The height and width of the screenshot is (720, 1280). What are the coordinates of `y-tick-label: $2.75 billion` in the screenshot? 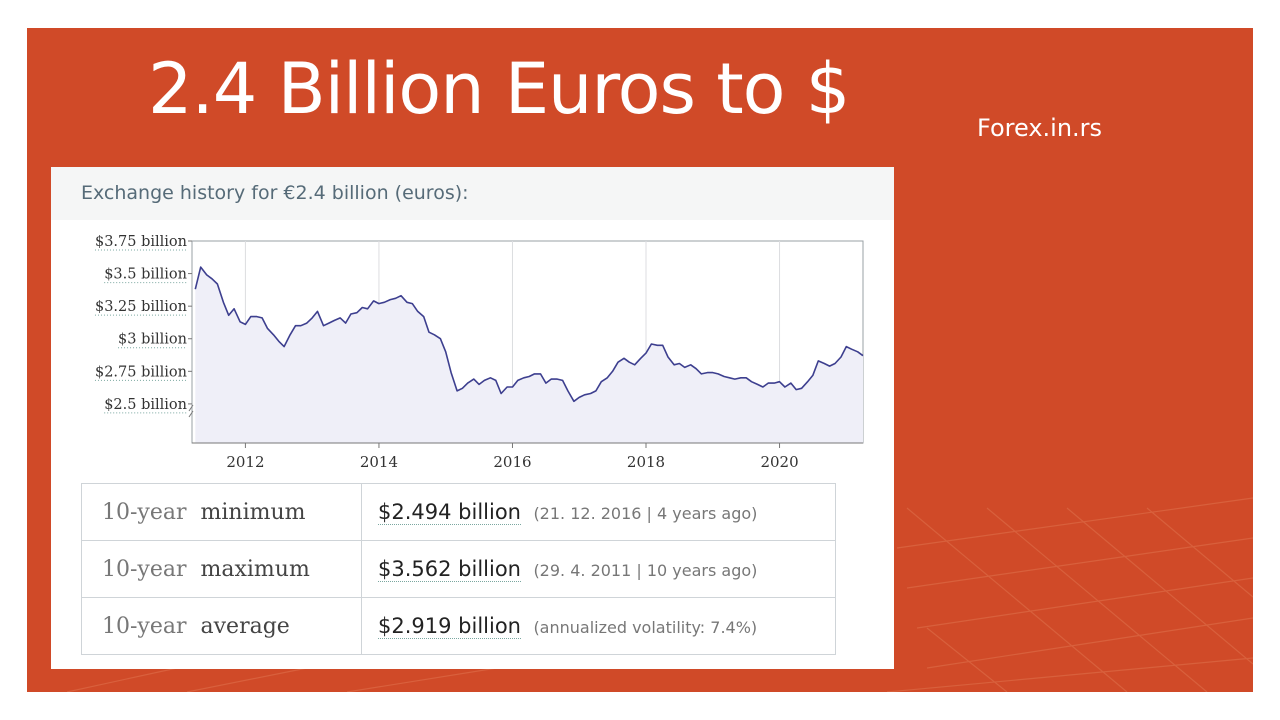 It's located at (141, 372).